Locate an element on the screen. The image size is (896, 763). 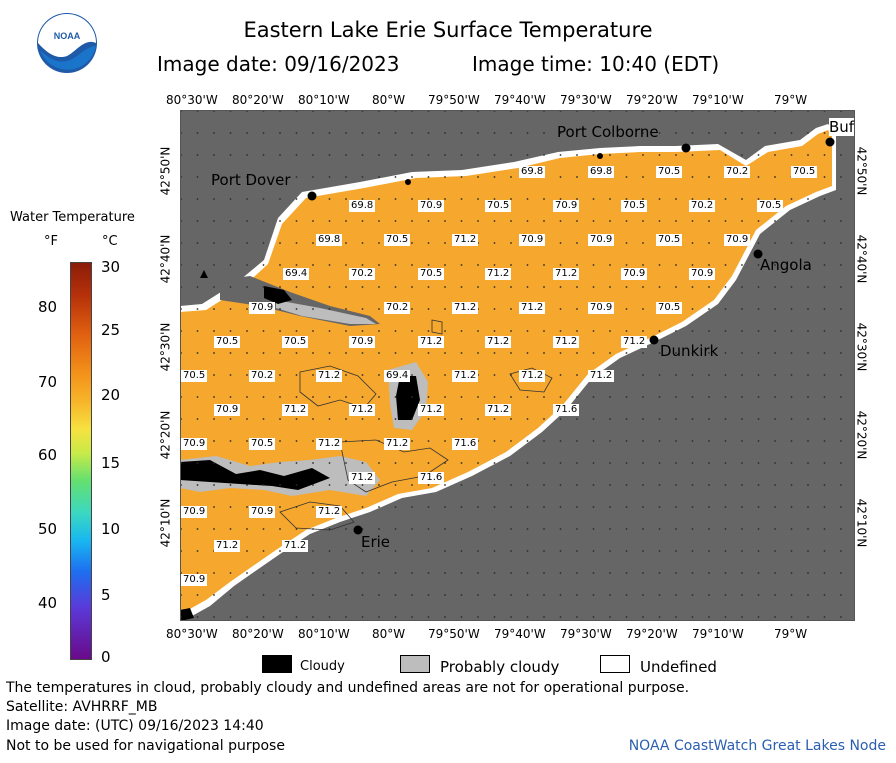
c-tick: 15 is located at coordinates (111, 463).